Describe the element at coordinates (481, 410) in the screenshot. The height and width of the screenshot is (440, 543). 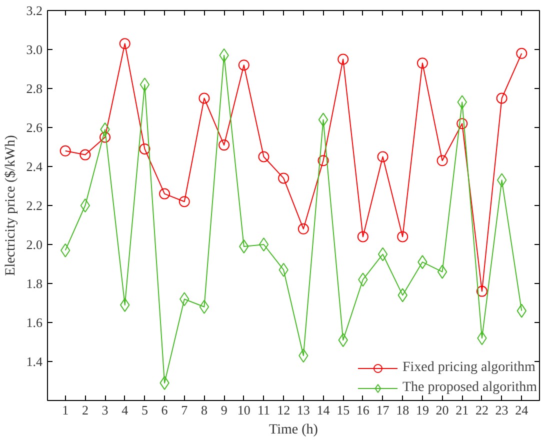
I see `x-tick-label: 22` at that location.